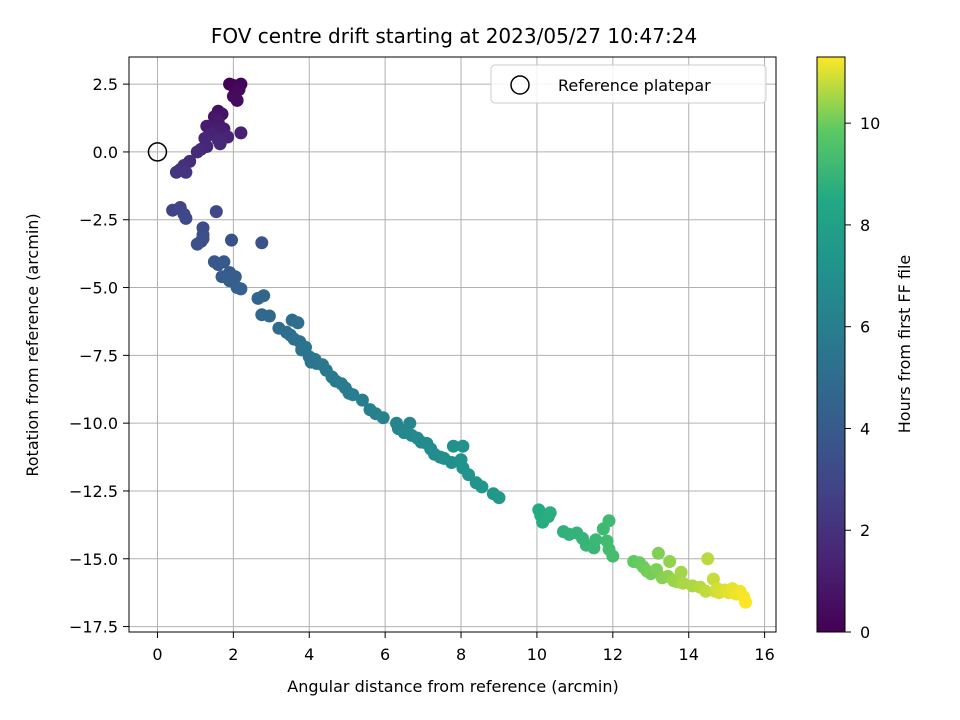  What do you see at coordinates (32, 344) in the screenshot?
I see `y-axis-label: Rotation from reference (arcmin)` at bounding box center [32, 344].